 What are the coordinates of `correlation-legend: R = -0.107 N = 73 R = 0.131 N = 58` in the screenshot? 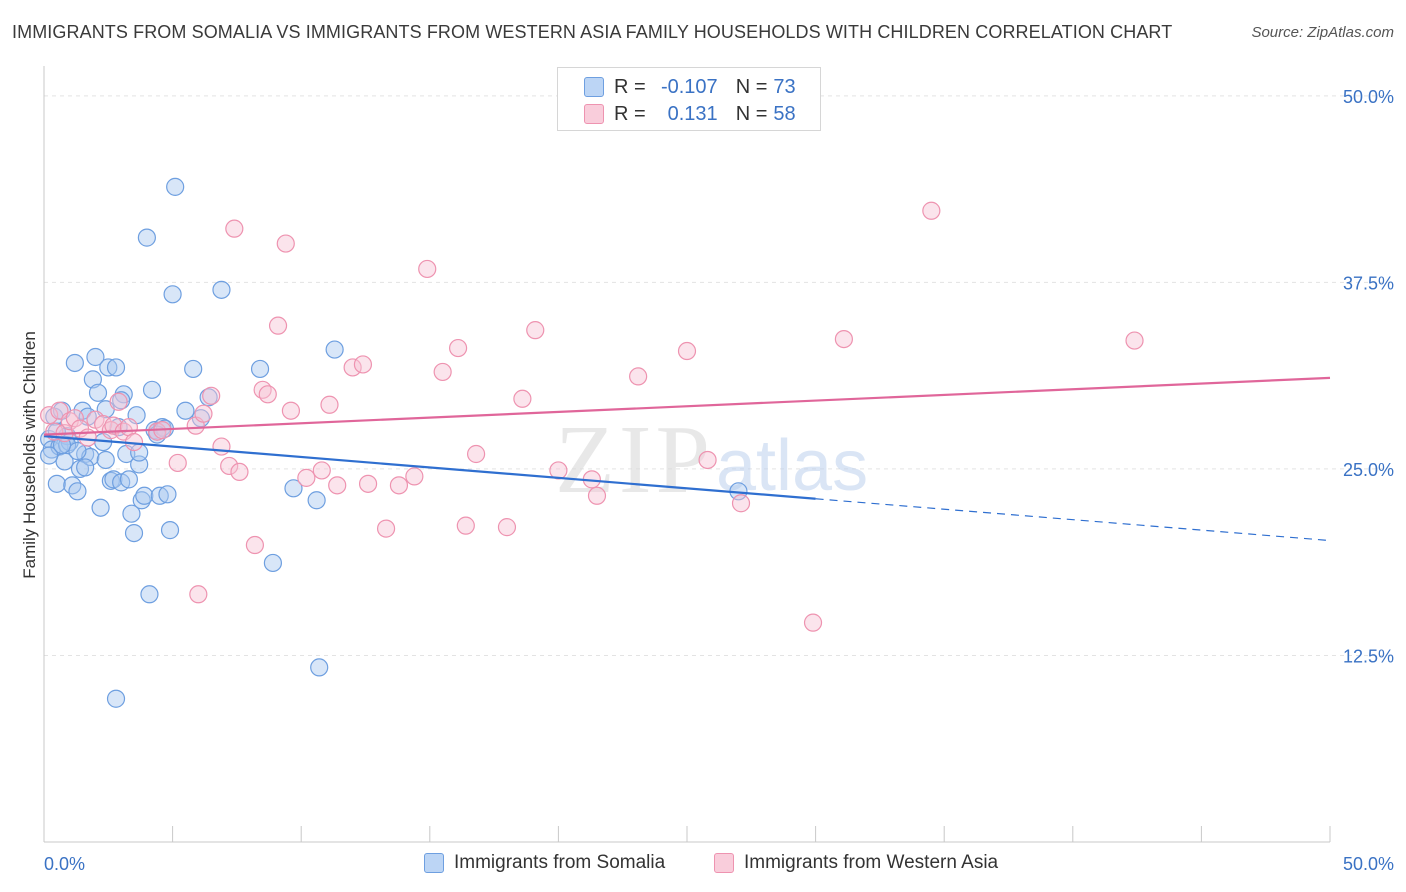 It's located at (689, 99).